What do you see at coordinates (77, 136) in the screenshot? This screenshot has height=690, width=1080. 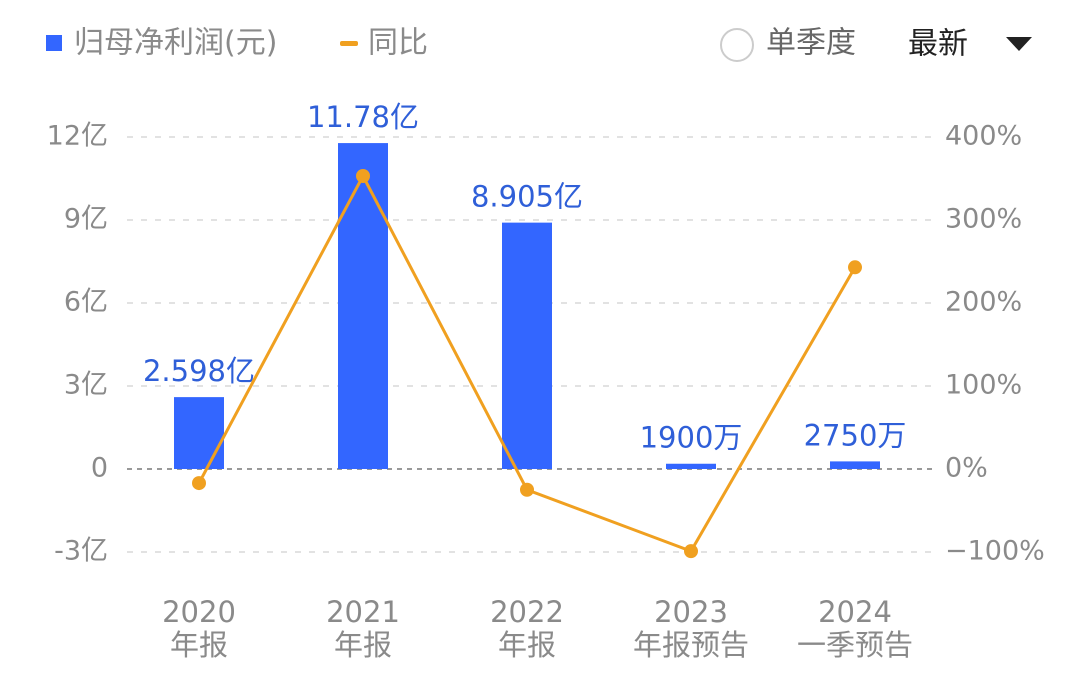 I see `y-tick-label: 12亿` at bounding box center [77, 136].